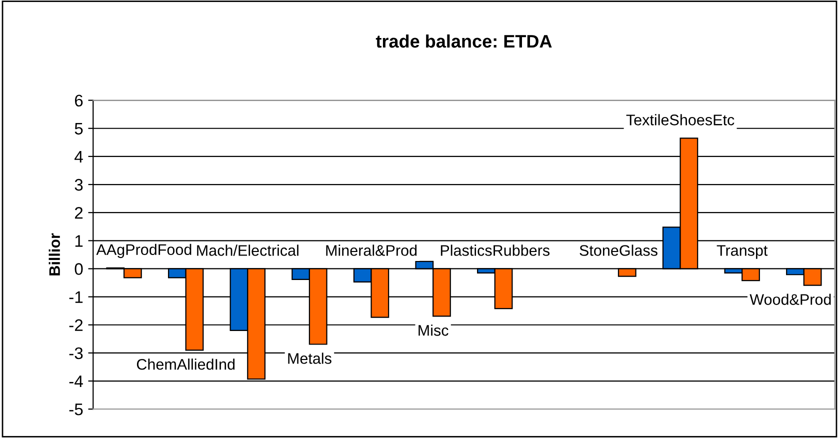 The height and width of the screenshot is (438, 839). I want to click on y-tick-label: 5, so click(78, 128).